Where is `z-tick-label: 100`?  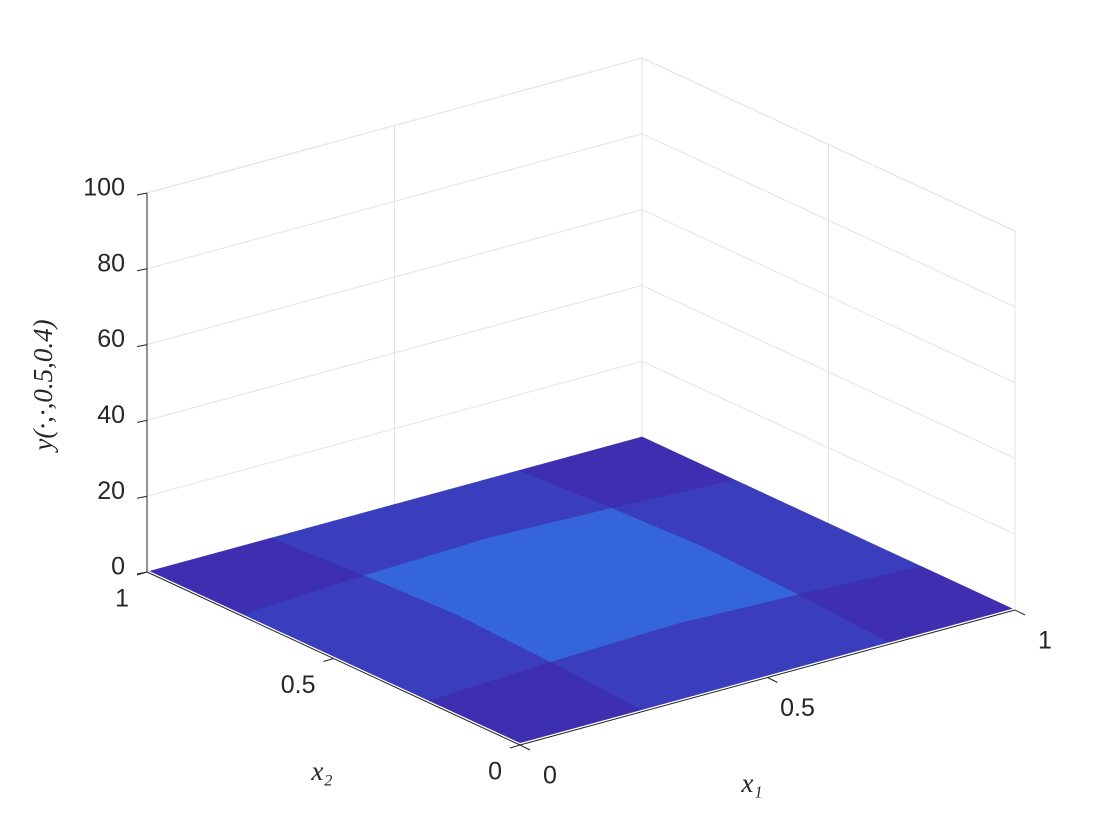
z-tick-label: 100 is located at coordinates (104, 188).